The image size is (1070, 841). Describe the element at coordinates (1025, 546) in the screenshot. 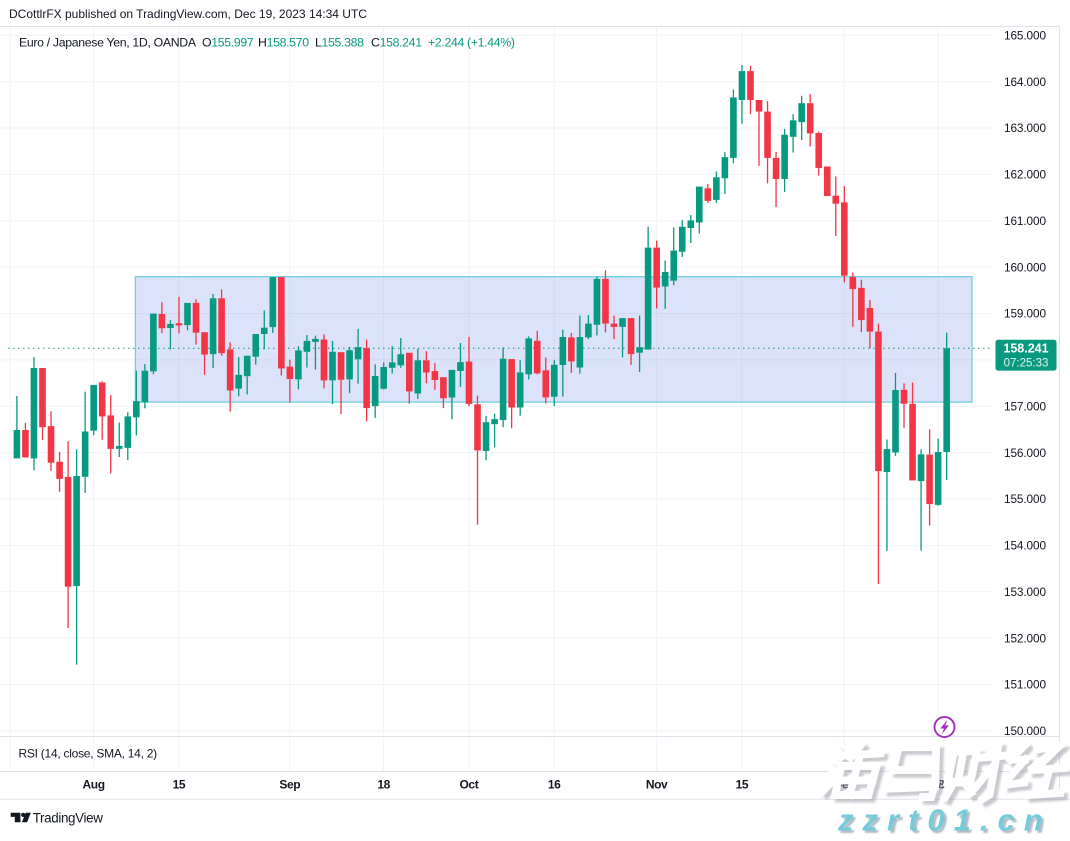

I see `svg-text: 154.000` at that location.